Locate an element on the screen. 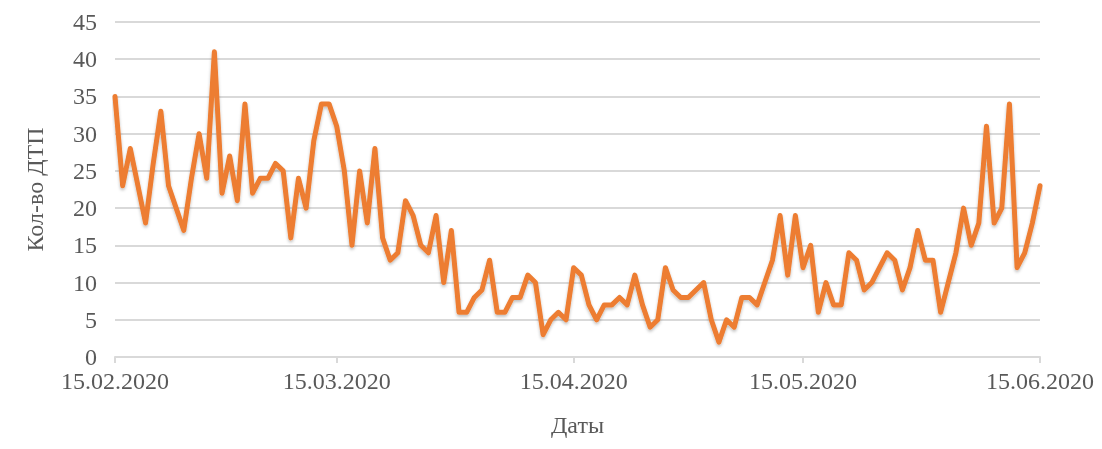  x-tick-label: 15.04.2020 is located at coordinates (573, 381).